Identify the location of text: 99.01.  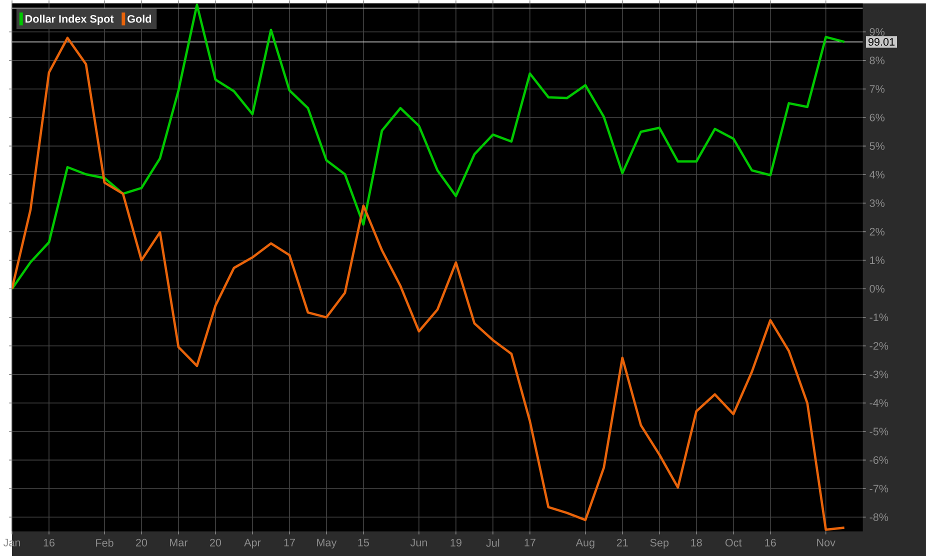
(881, 42).